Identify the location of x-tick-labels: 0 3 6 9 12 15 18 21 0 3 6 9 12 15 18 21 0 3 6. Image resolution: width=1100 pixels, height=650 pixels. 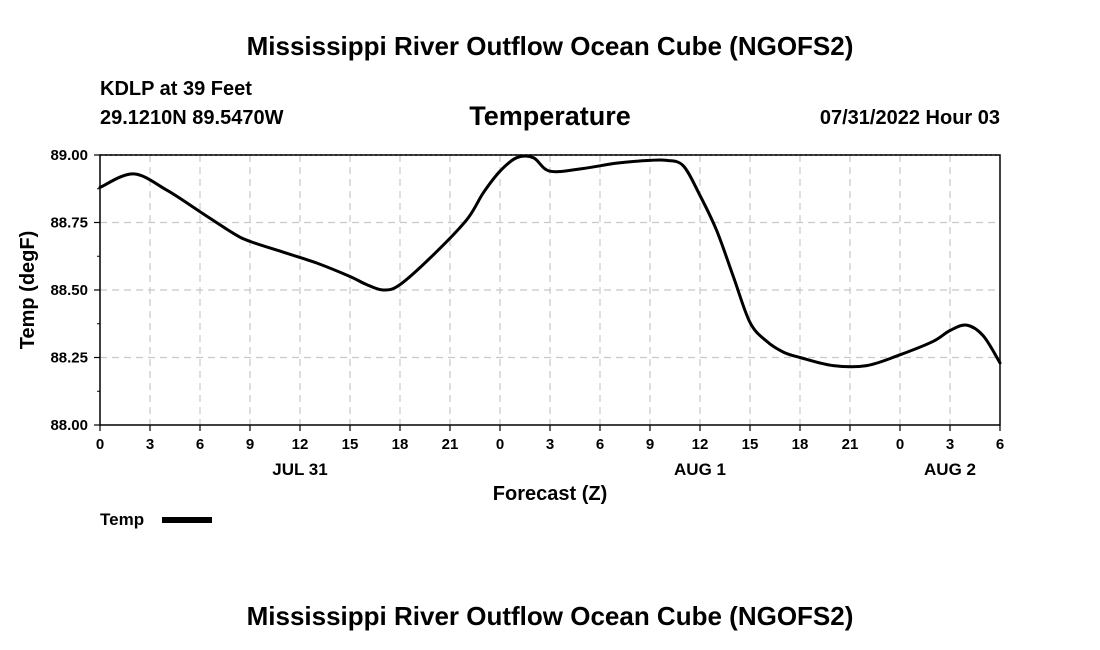
(550, 444).